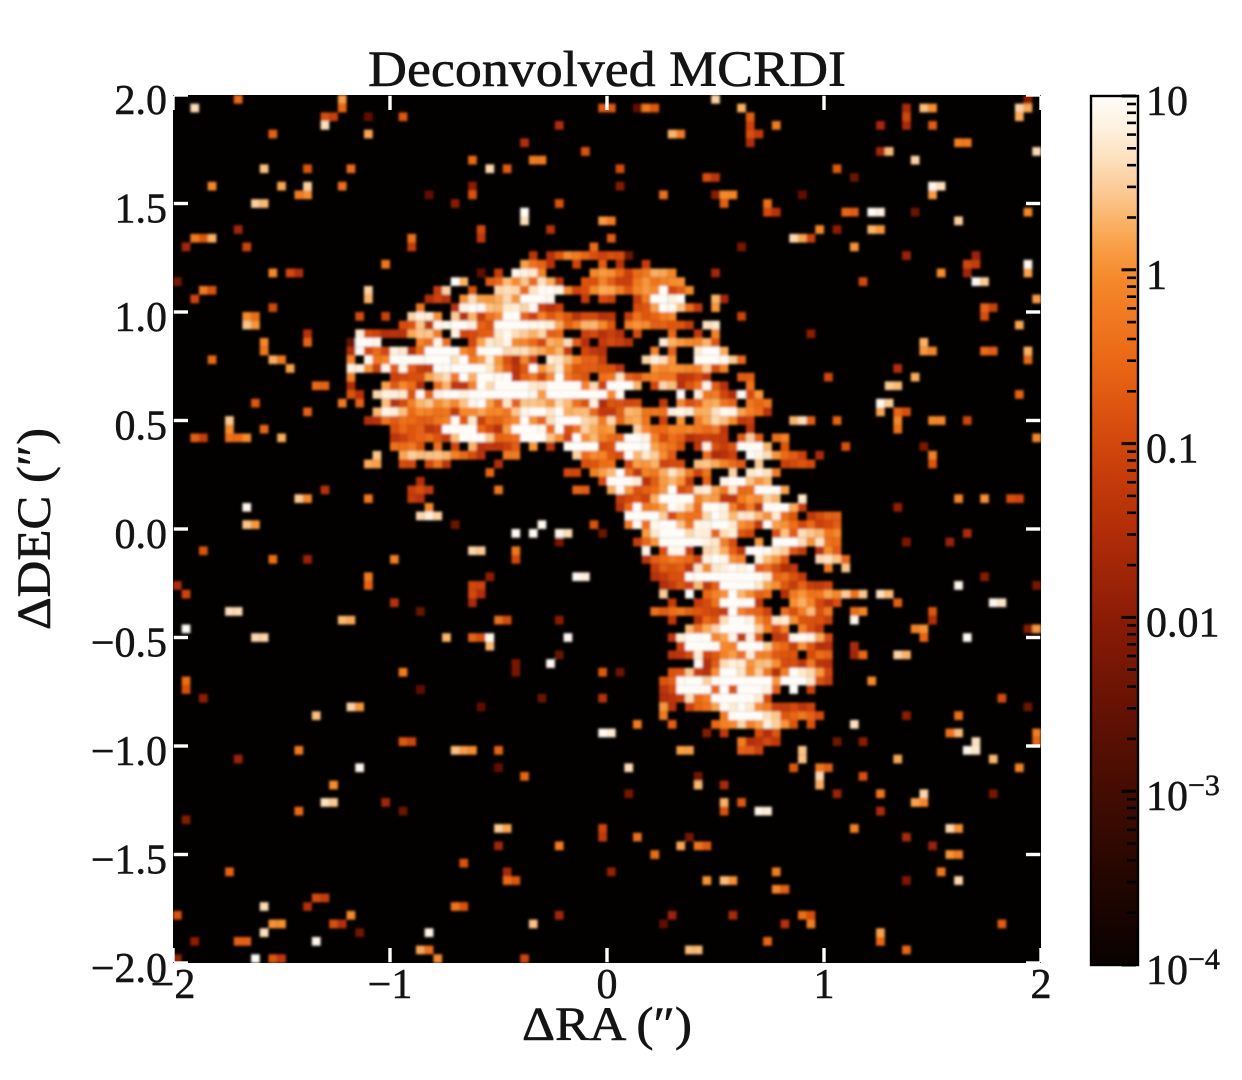  I want to click on svg-text: 1.0, so click(141, 318).